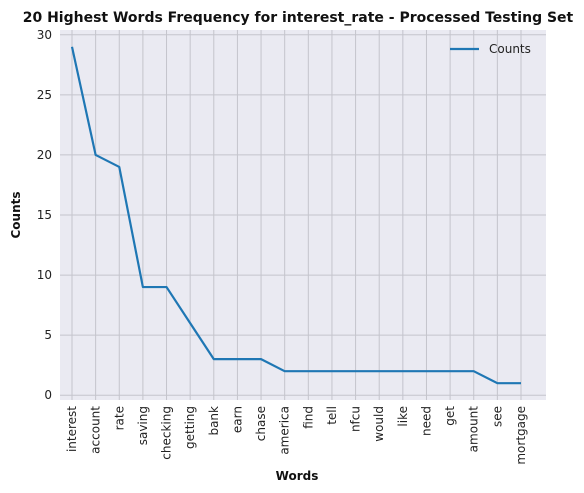 This screenshot has width=584, height=493. Describe the element at coordinates (48, 335) in the screenshot. I see `y-tick-label: 5` at that location.